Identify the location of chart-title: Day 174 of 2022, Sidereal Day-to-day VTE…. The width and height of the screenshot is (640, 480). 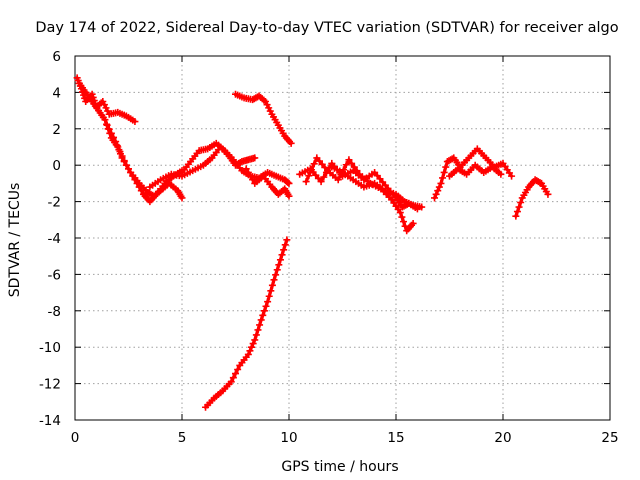
(326, 28).